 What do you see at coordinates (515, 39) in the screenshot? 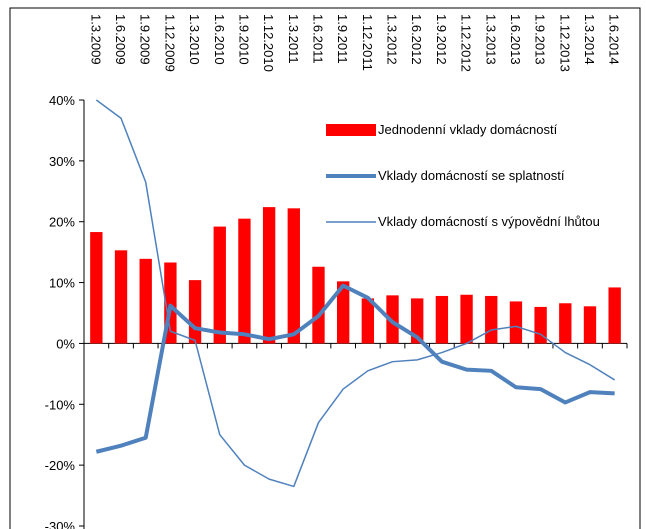
I see `x-tick-label: 1.6.2013` at bounding box center [515, 39].